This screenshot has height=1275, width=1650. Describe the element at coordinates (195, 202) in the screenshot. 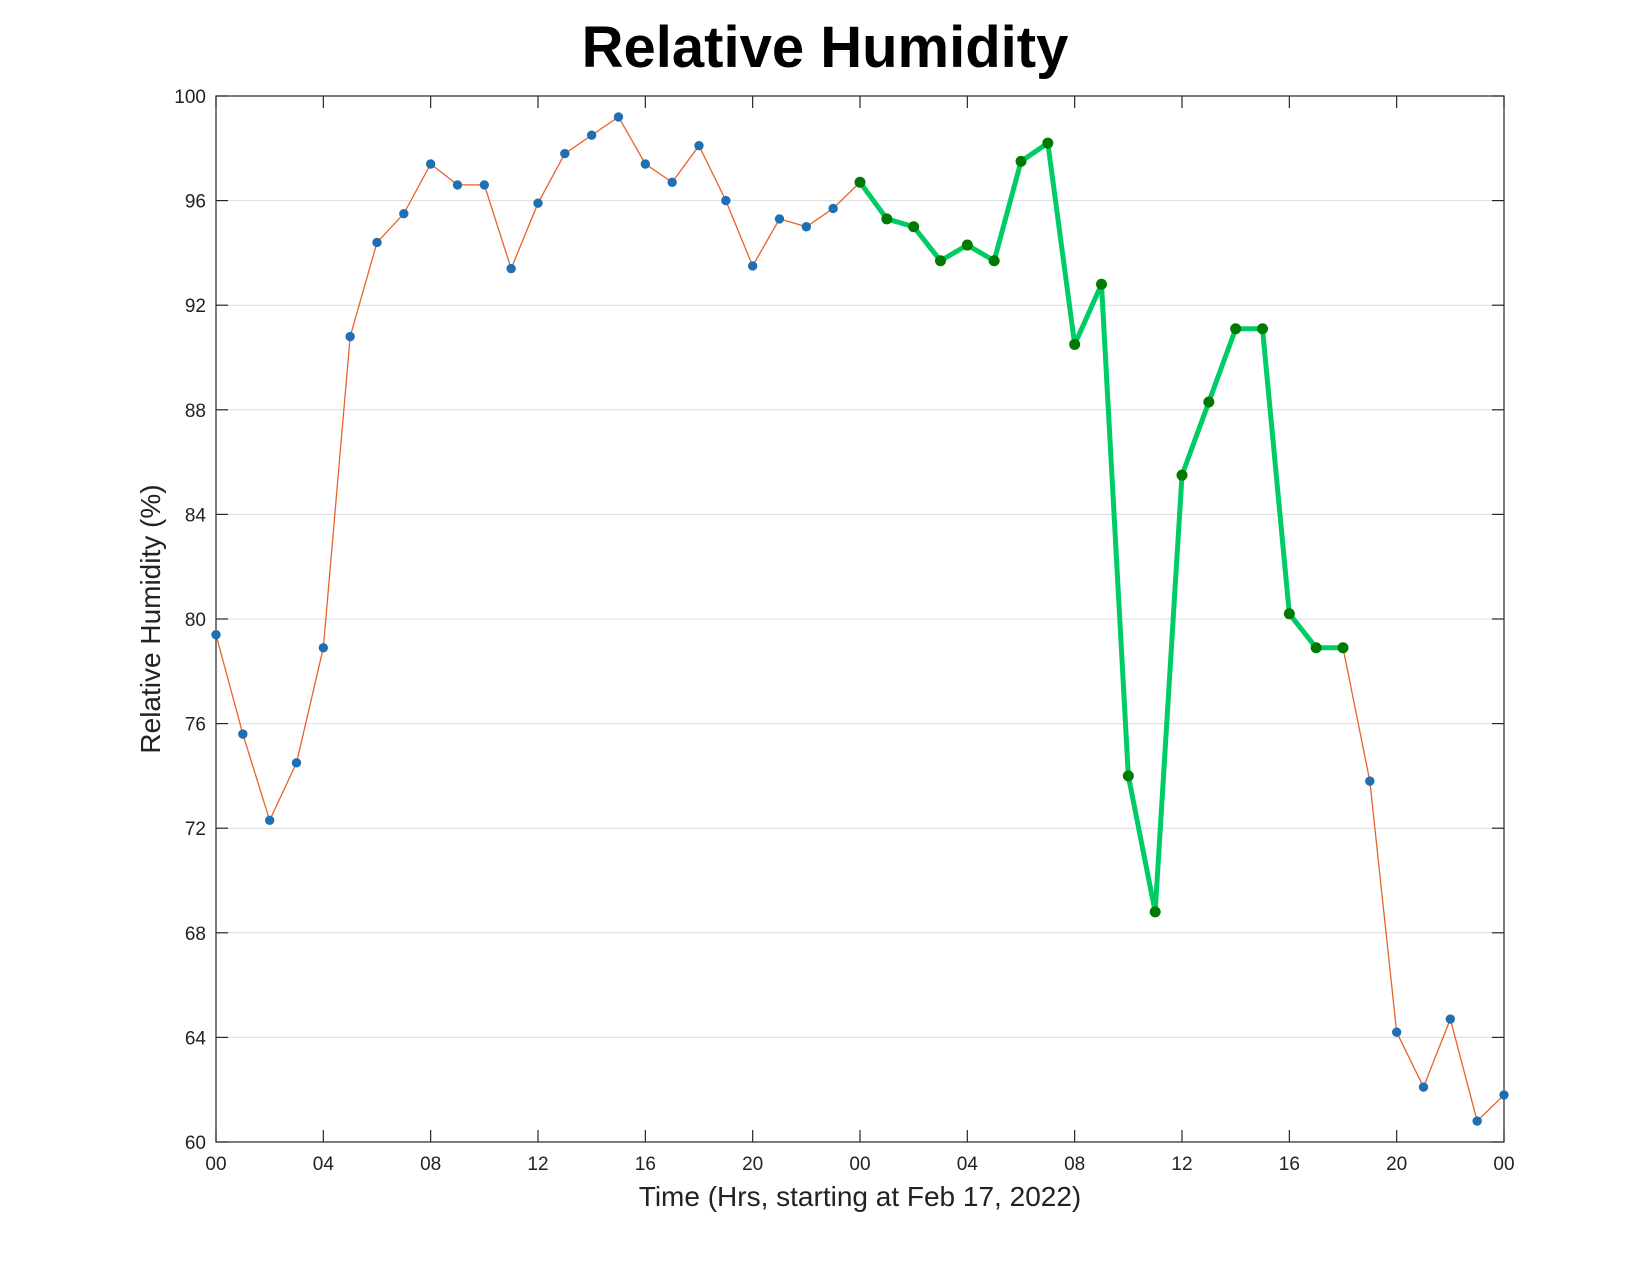

I see `y-tick-label: 96` at that location.